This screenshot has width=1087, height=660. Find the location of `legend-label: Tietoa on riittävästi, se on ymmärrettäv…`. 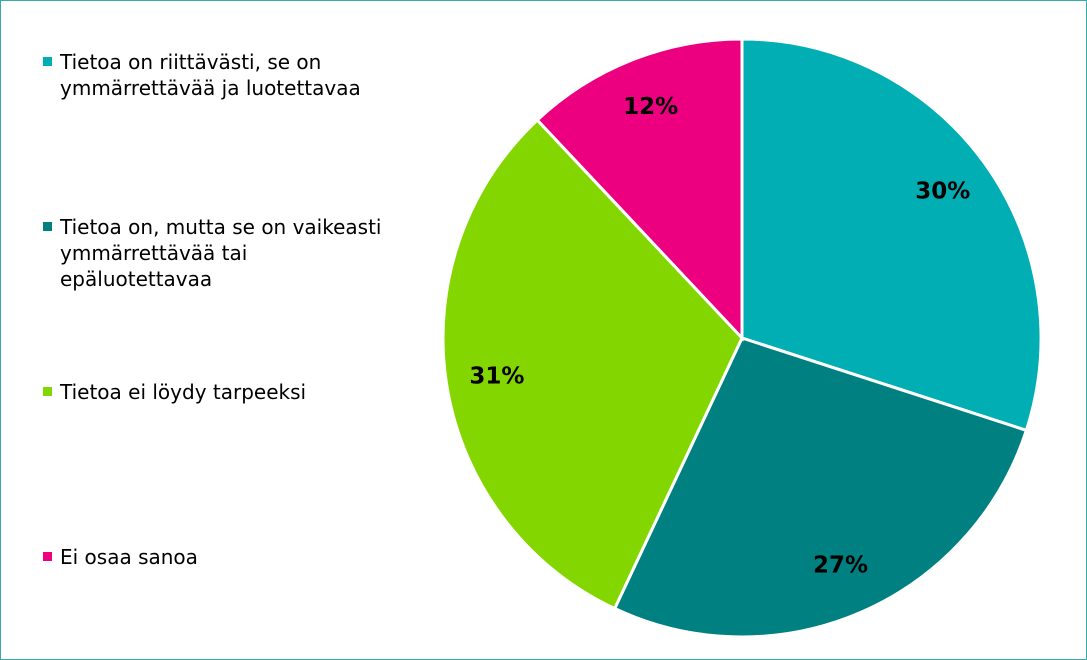

legend-label: Tietoa on riittävästi, se on ymmärrettäv… is located at coordinates (210, 75).